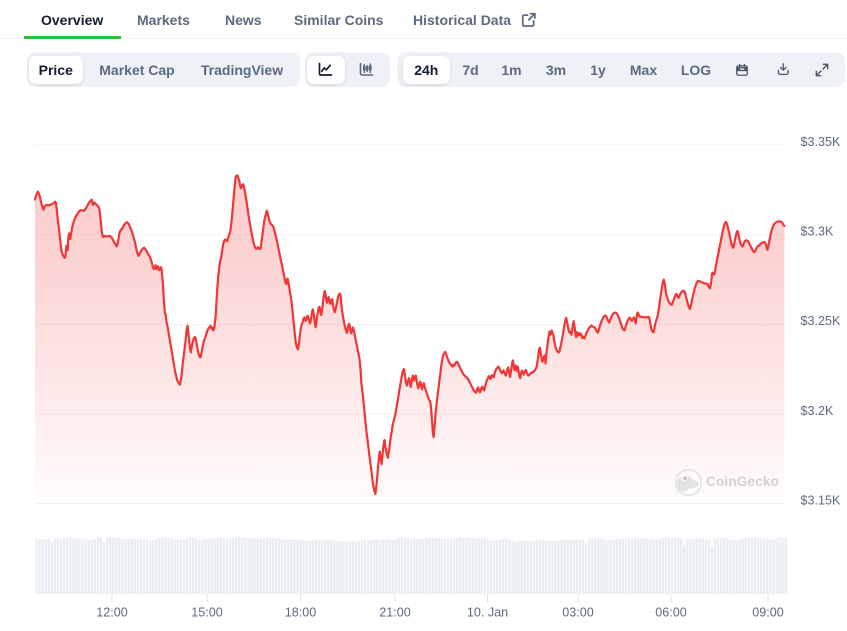 This screenshot has width=847, height=631. What do you see at coordinates (301, 612) in the screenshot?
I see `svg-text: 18:00` at bounding box center [301, 612].